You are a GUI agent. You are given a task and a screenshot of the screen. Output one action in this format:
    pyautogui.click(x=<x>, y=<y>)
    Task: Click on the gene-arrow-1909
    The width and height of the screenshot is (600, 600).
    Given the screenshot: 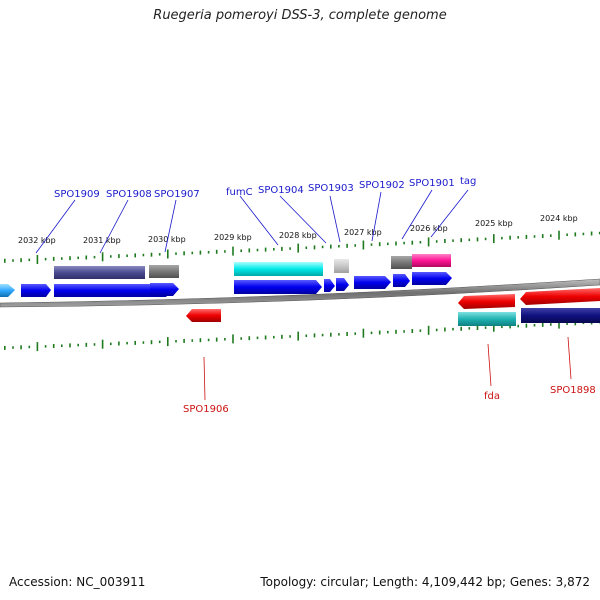 What is the action you would take?
    pyautogui.click(x=36, y=290)
    